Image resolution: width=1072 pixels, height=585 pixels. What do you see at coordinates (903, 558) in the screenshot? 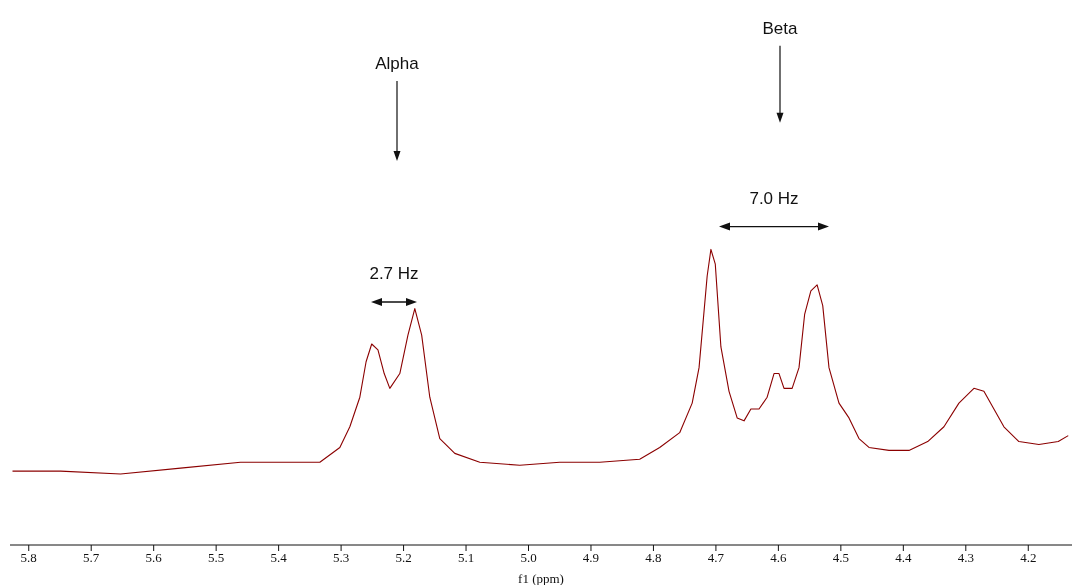
I see `x-tick-label: 4.4` at bounding box center [903, 558].